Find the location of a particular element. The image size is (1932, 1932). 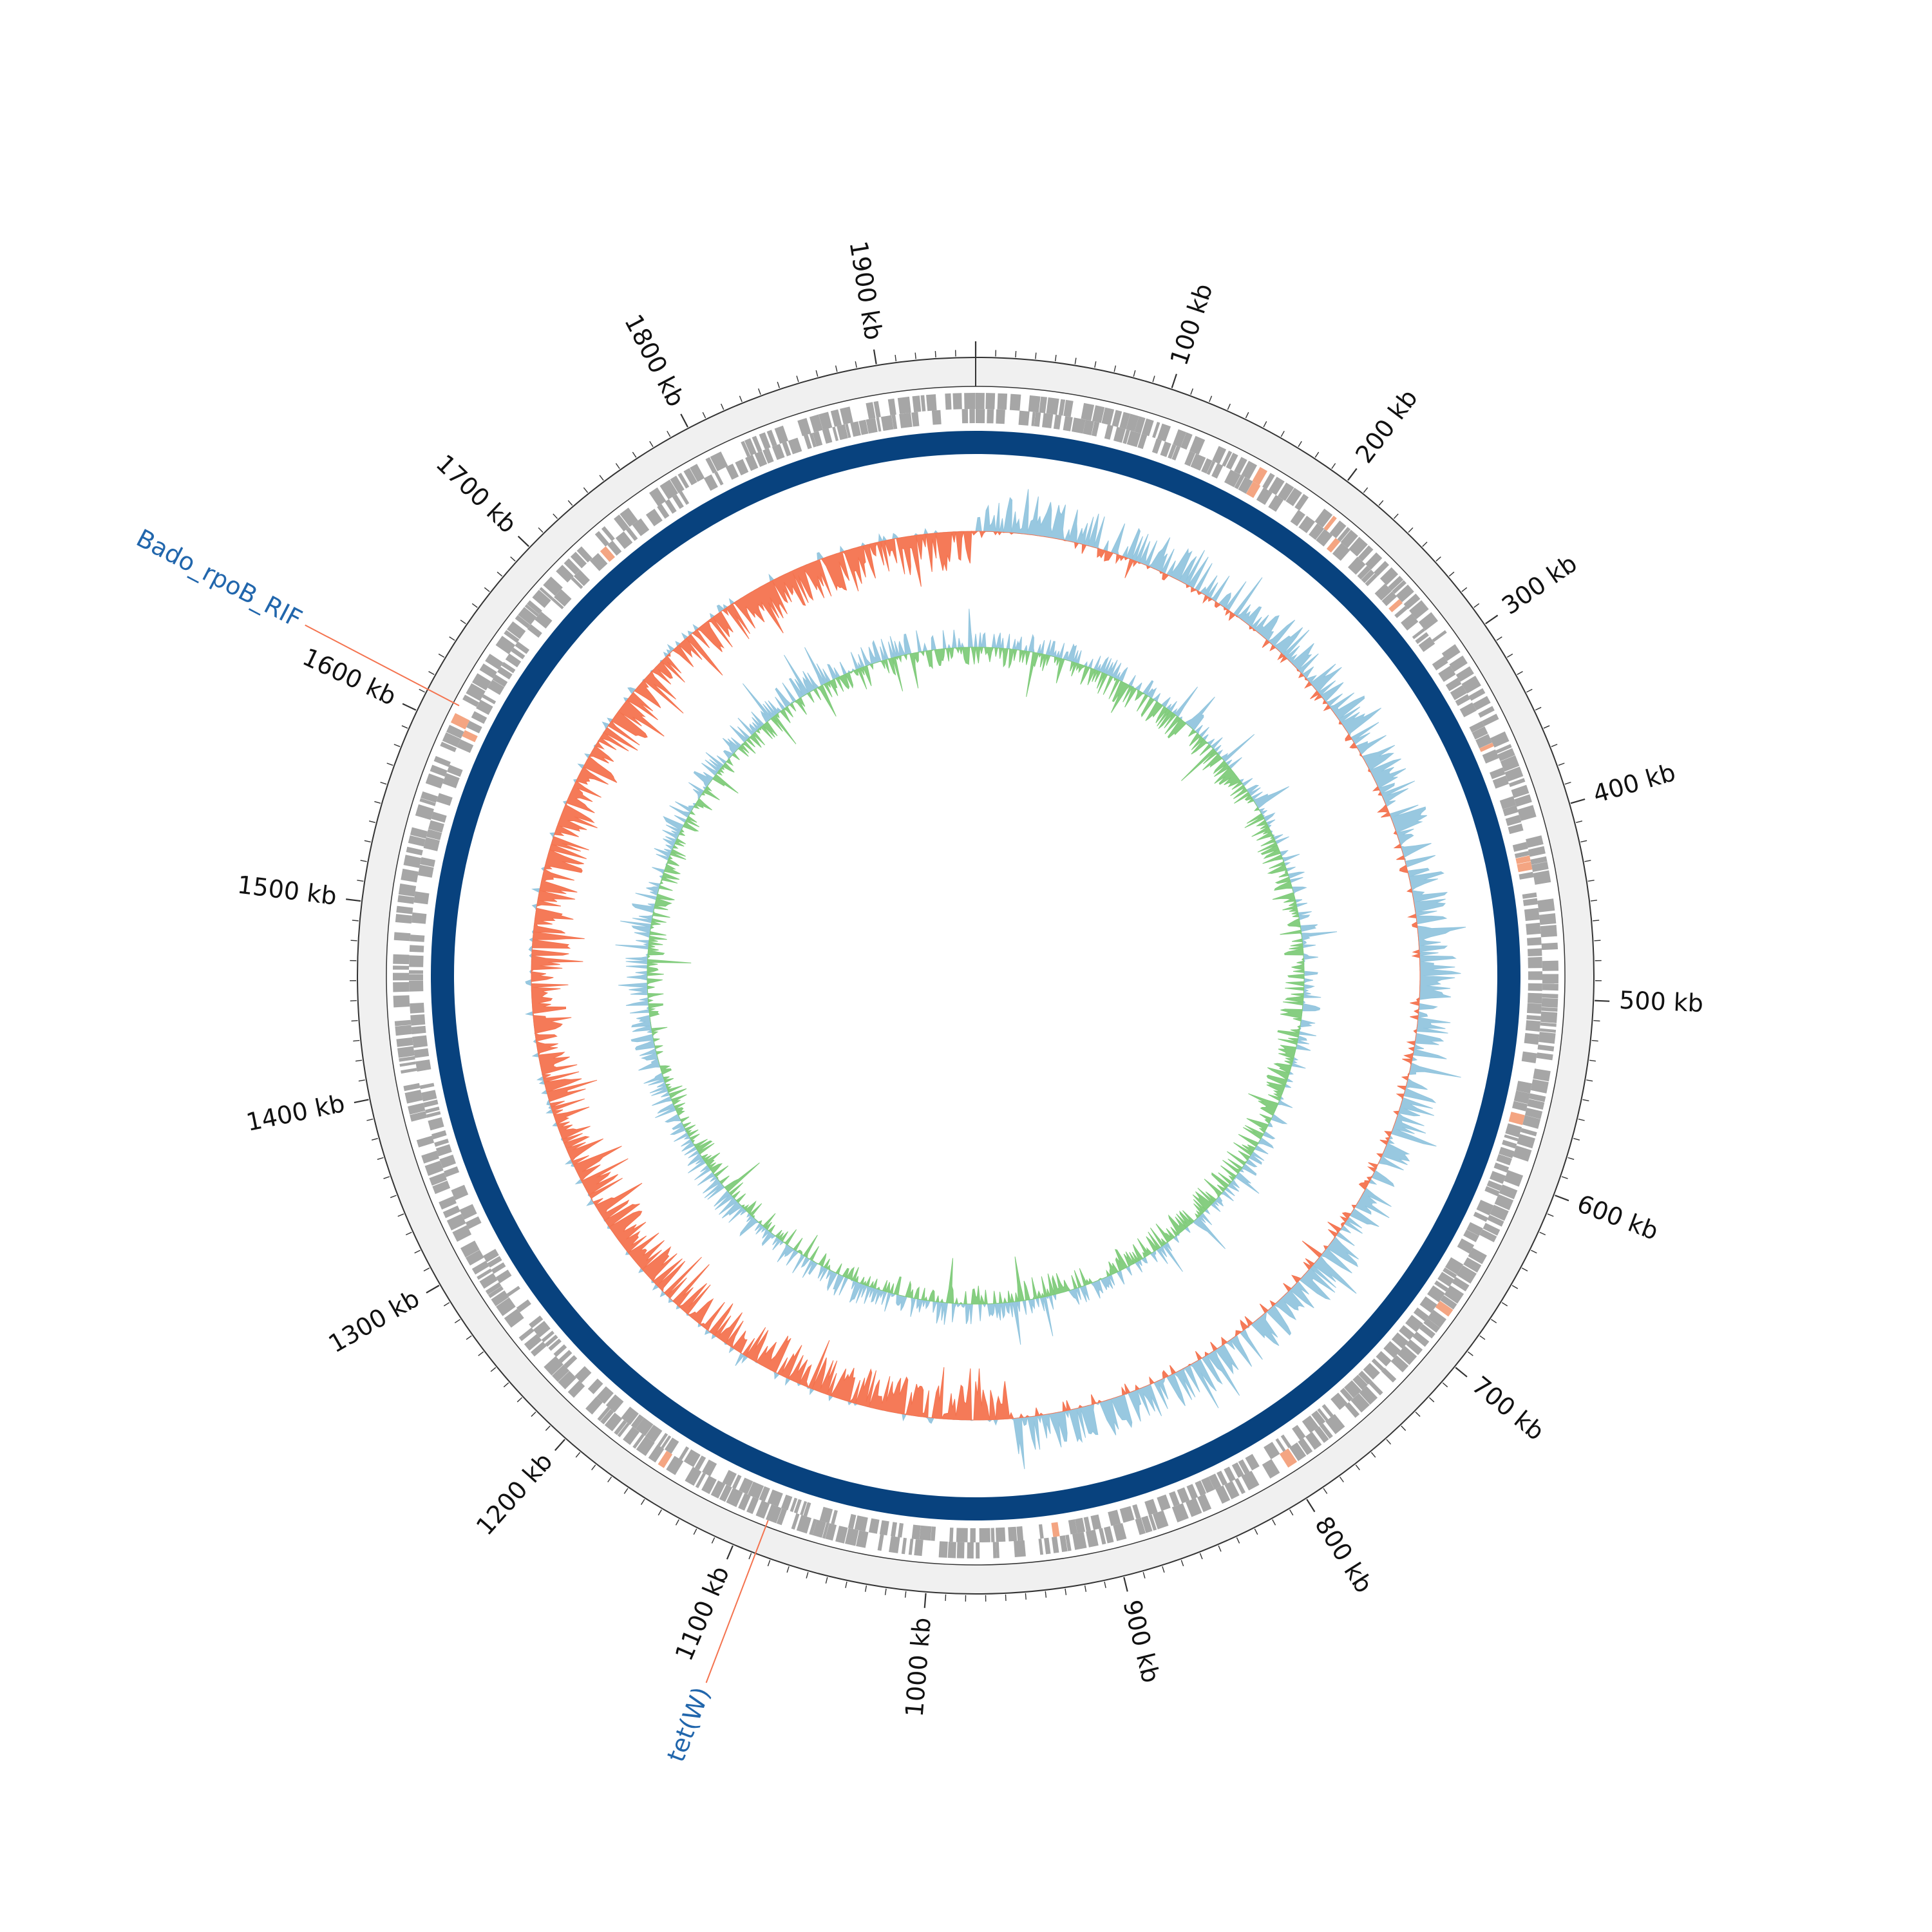

tick-label: 1000 kb is located at coordinates (918, 1667).